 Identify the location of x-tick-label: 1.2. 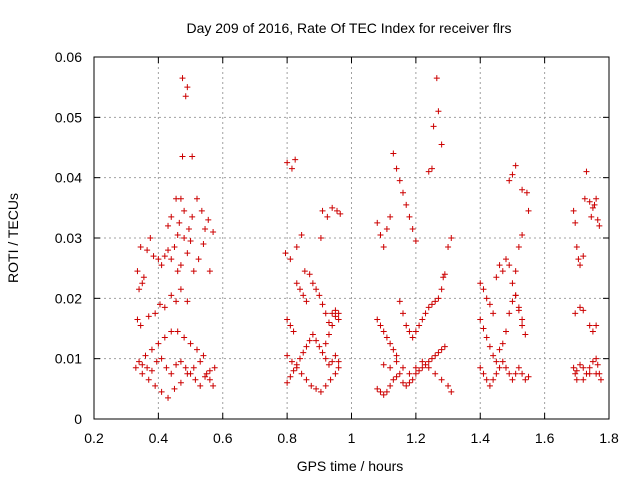
(416, 438).